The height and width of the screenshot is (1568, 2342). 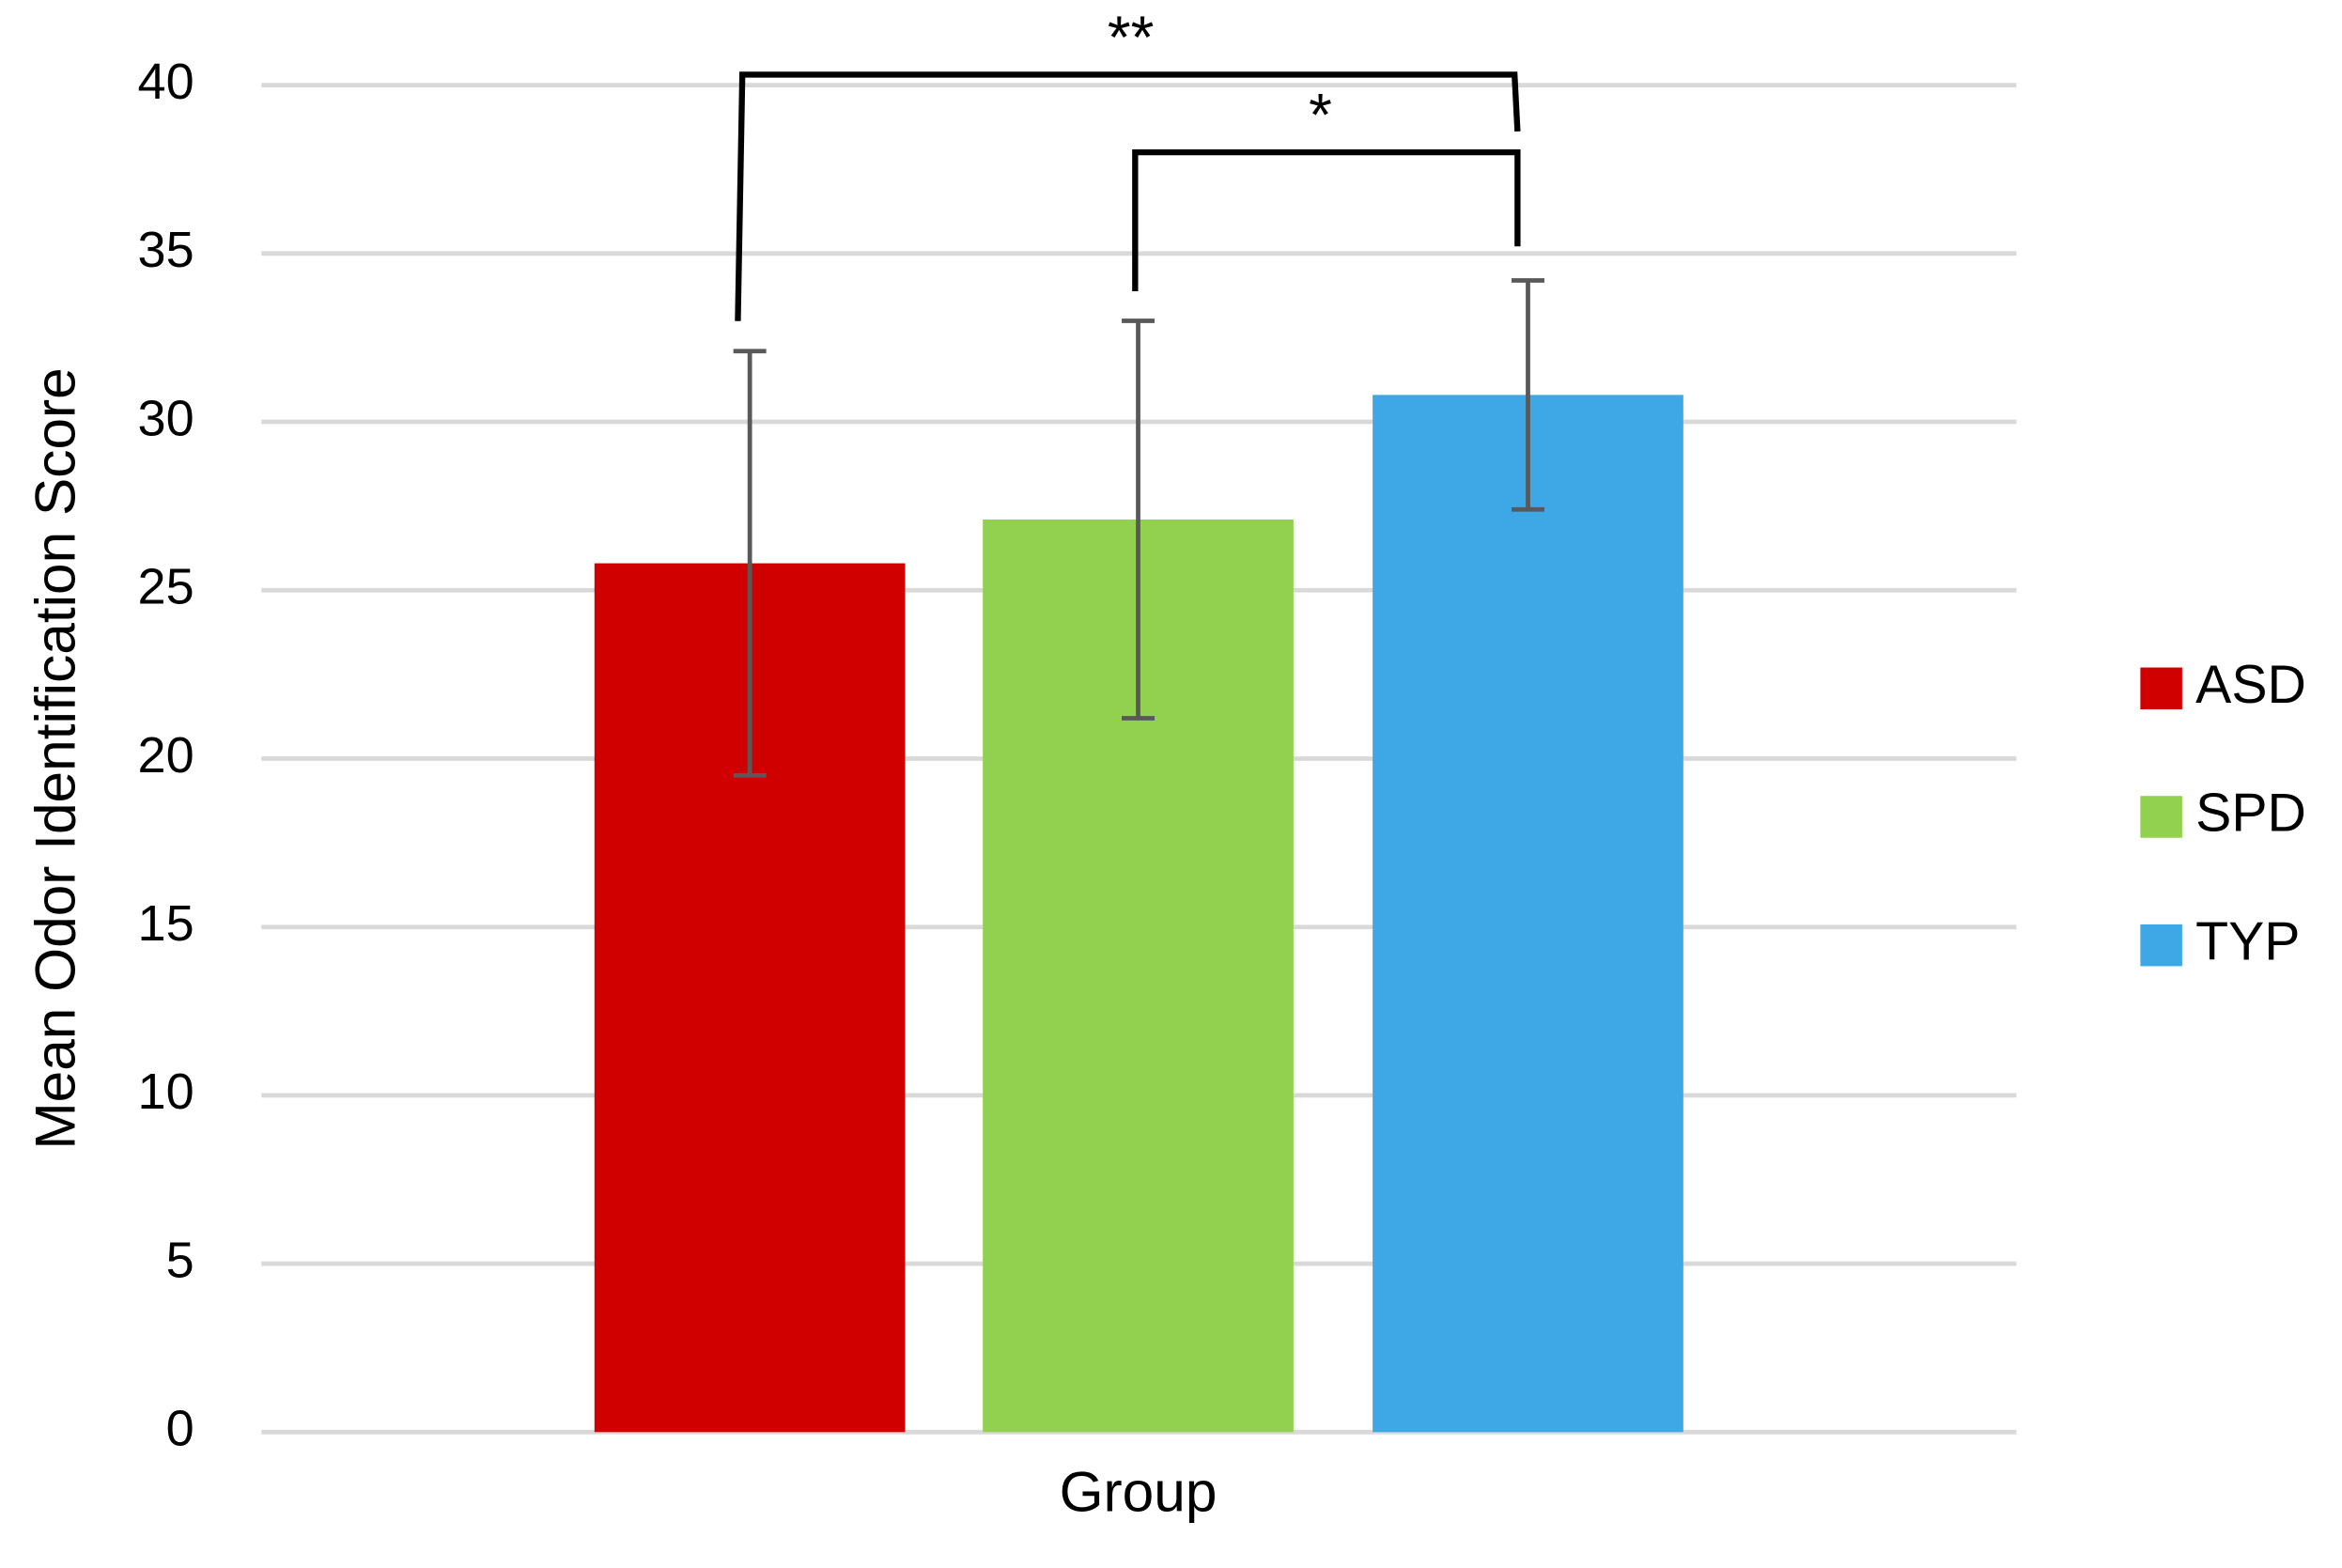 What do you see at coordinates (1131, 37) in the screenshot?
I see `significance-label: **` at bounding box center [1131, 37].